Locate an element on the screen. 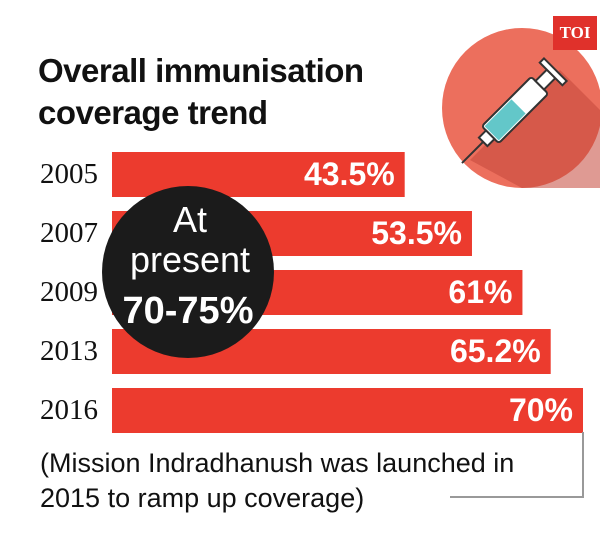 The height and width of the screenshot is (548, 600). value-label: 43.5% is located at coordinates (349, 174).